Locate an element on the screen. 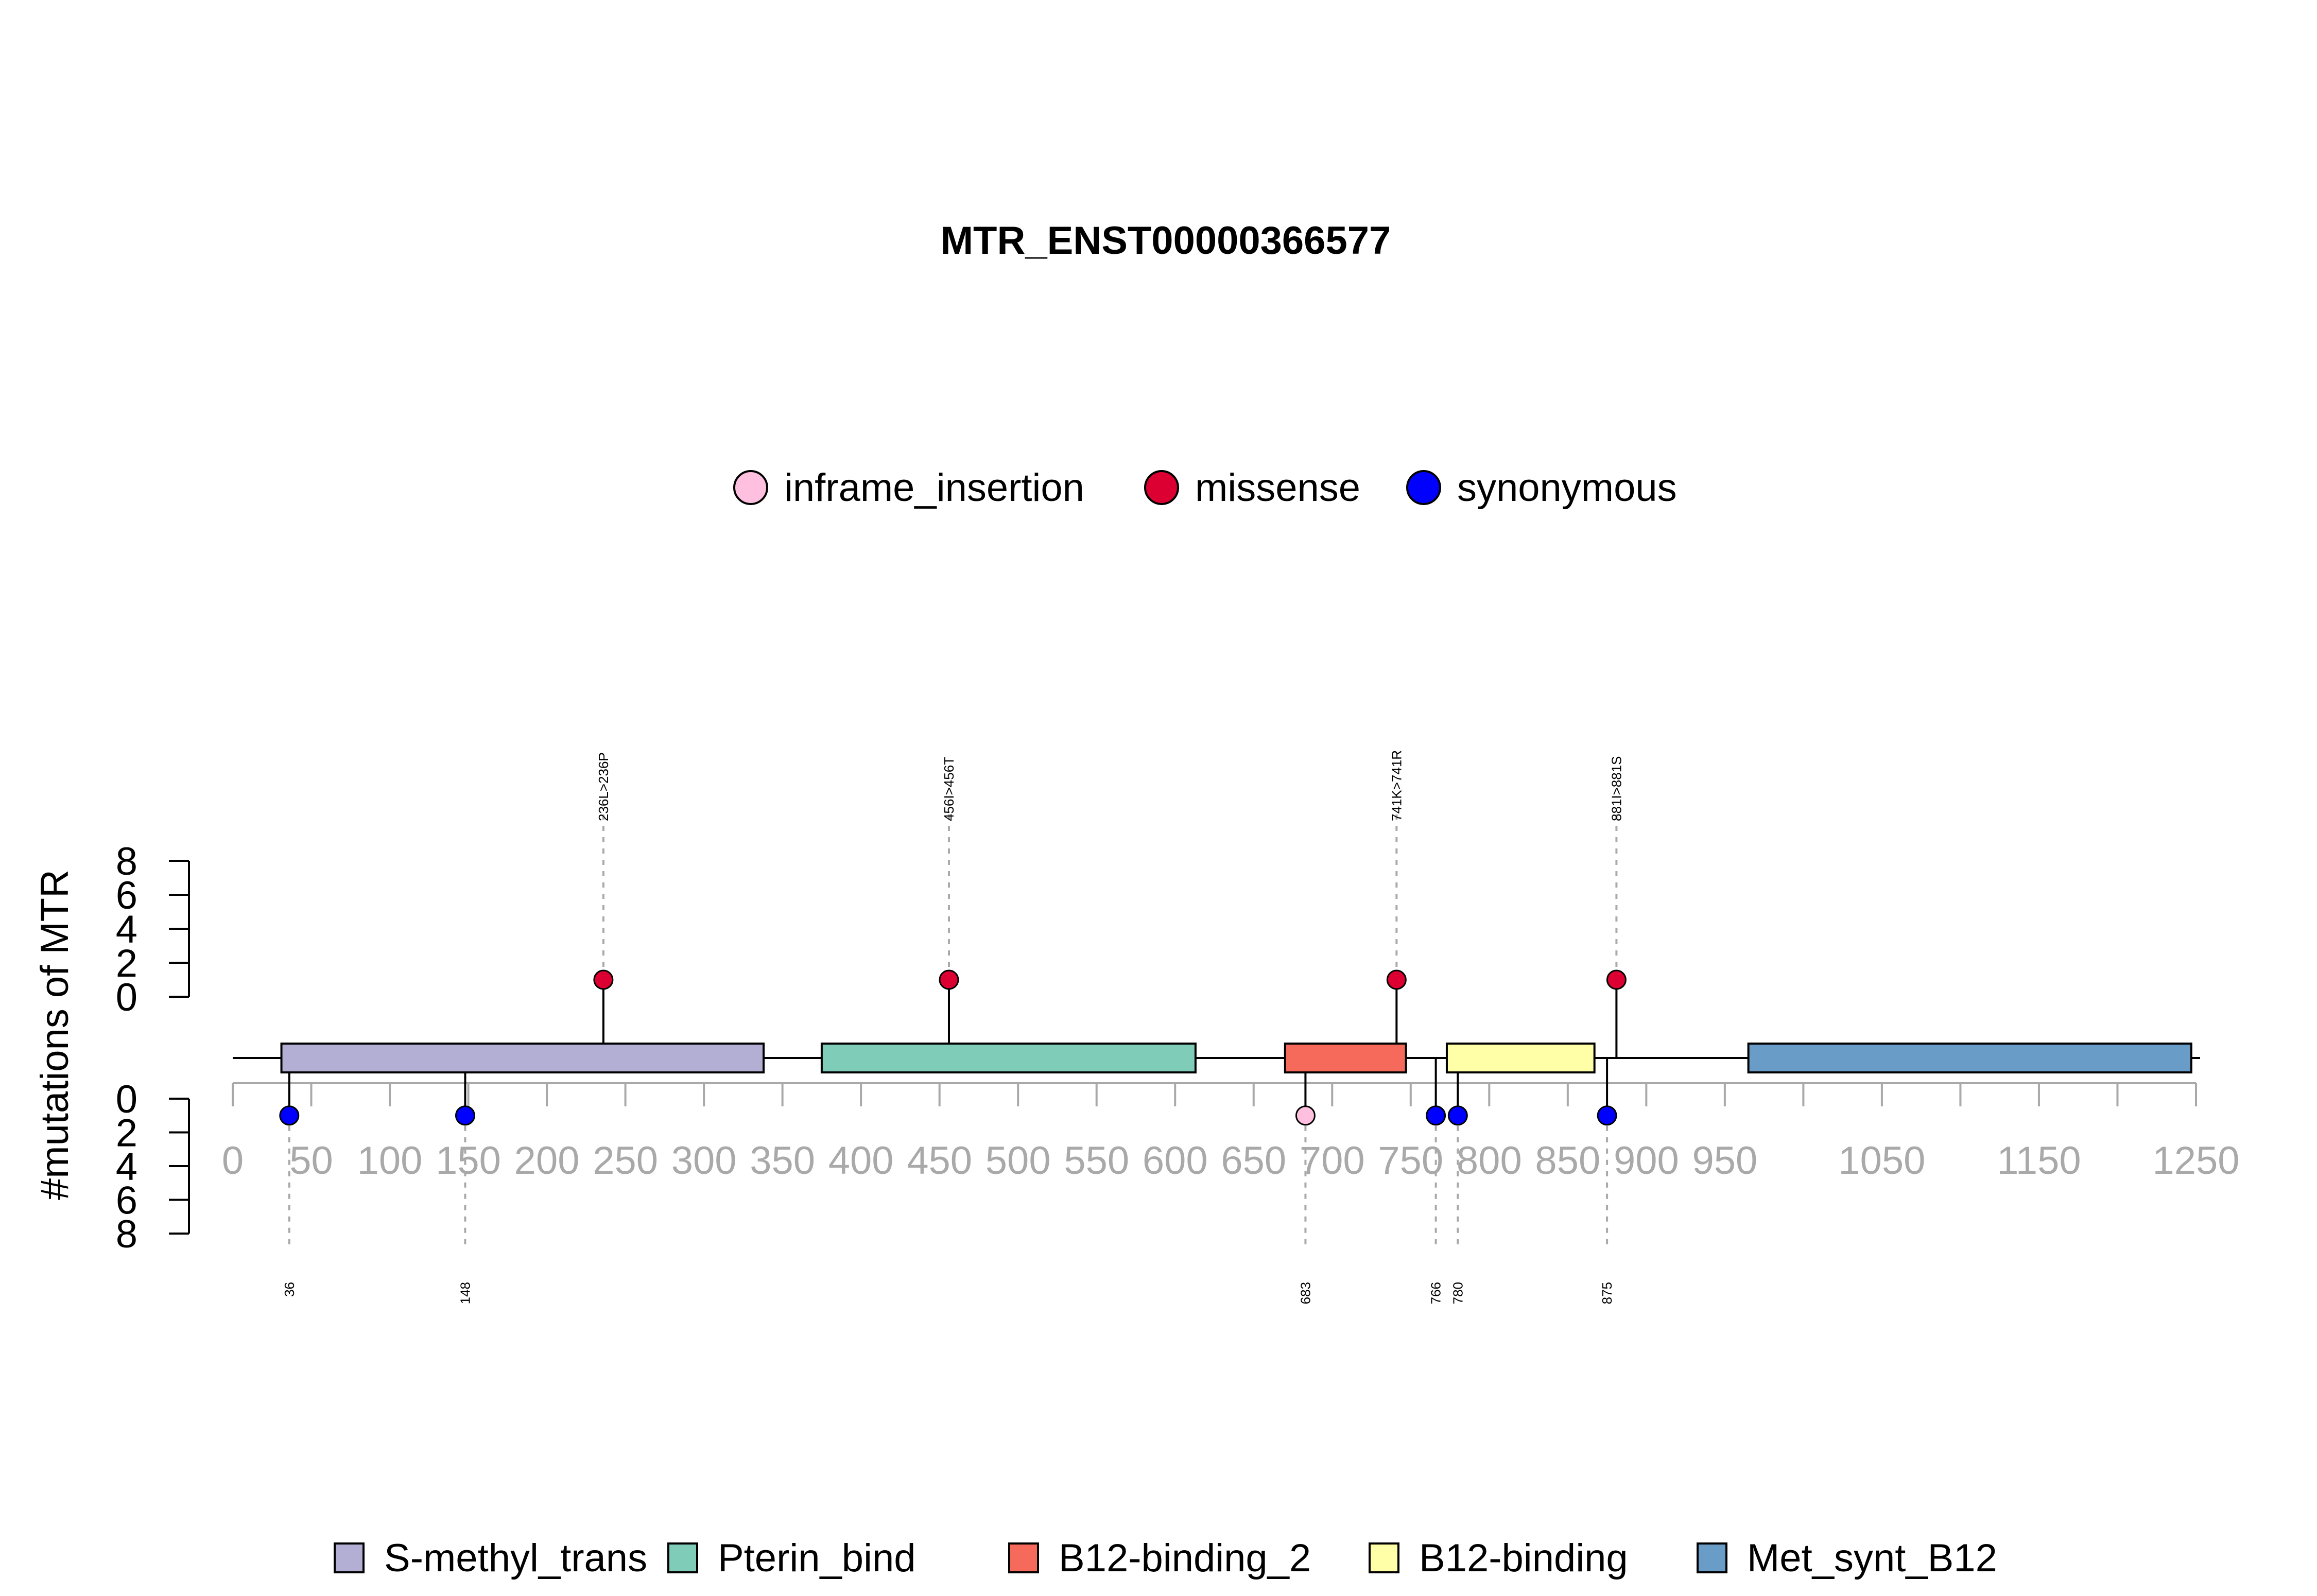  mutation-type-legend: inframe_insertion missense synonymous is located at coordinates (1205, 488).